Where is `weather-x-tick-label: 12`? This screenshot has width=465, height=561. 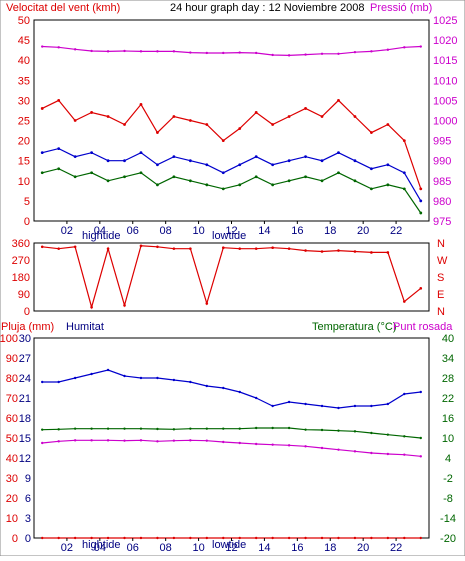 weather-x-tick-label: 12 is located at coordinates (231, 548).